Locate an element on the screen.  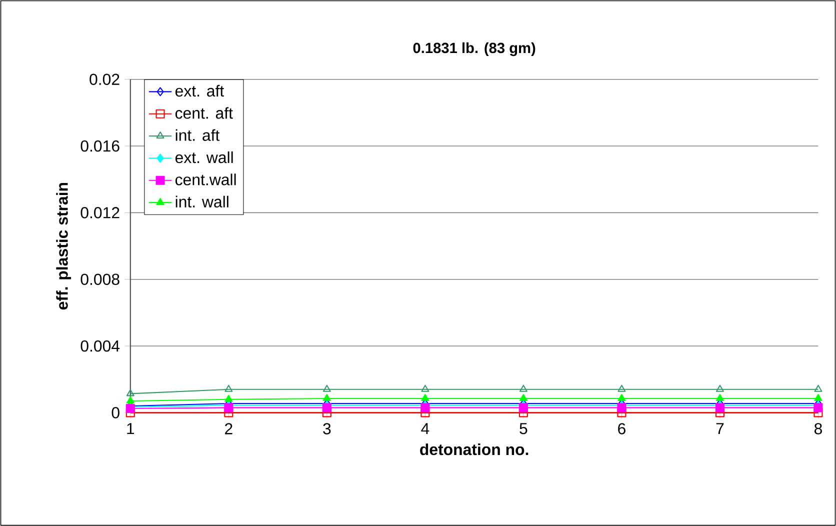
x-tick-label: 2 is located at coordinates (228, 428).